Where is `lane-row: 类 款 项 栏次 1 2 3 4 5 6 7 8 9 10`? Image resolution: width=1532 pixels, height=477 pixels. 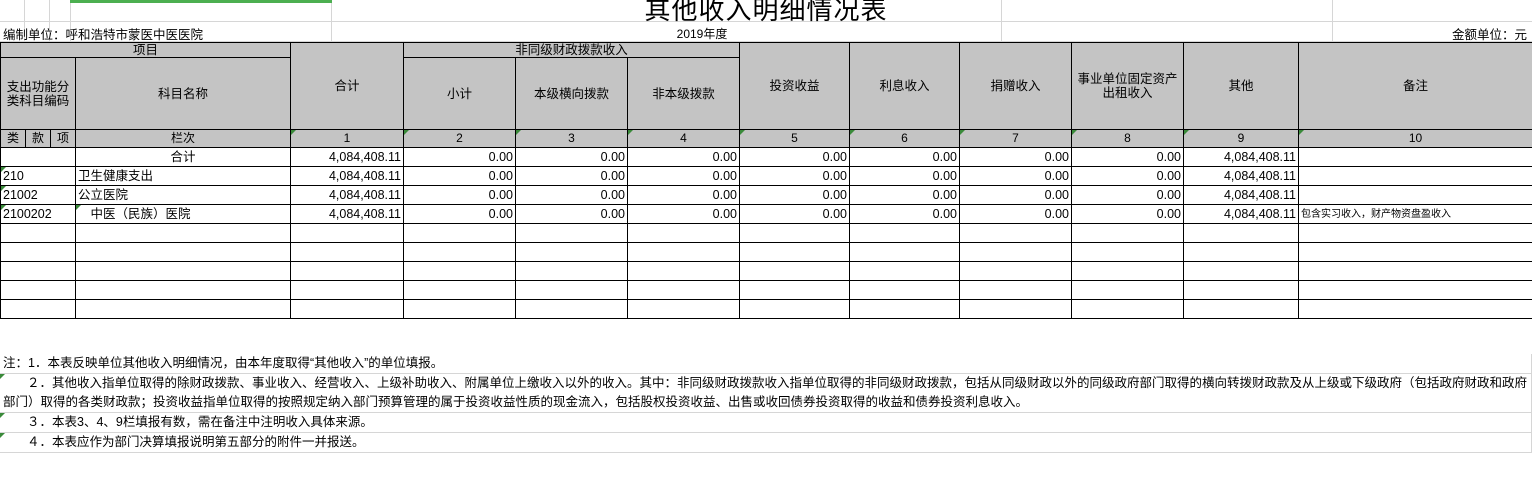 lane-row: 类 款 项 栏次 1 2 3 4 5 6 7 8 9 10 is located at coordinates (766, 139).